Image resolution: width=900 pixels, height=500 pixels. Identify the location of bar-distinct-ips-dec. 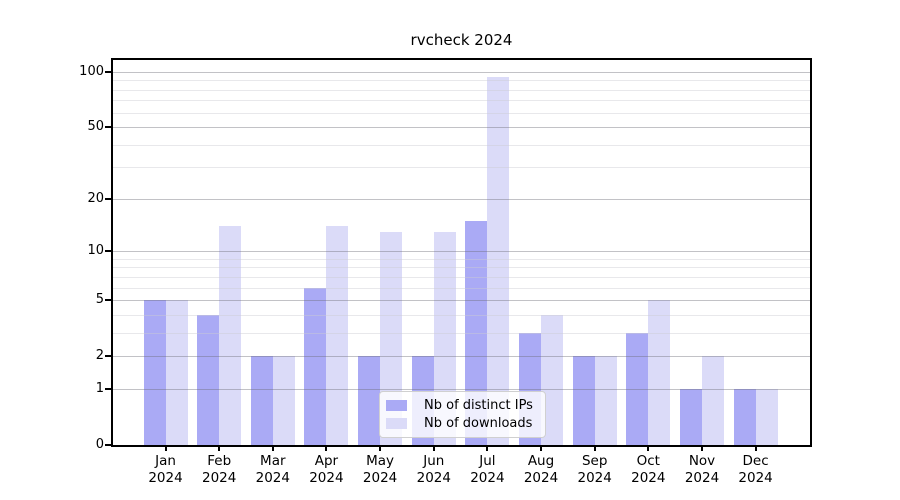
(744, 417).